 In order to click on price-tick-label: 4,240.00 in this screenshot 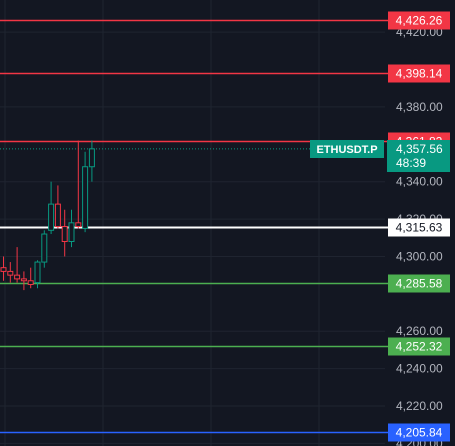, I will do `click(419, 369)`.